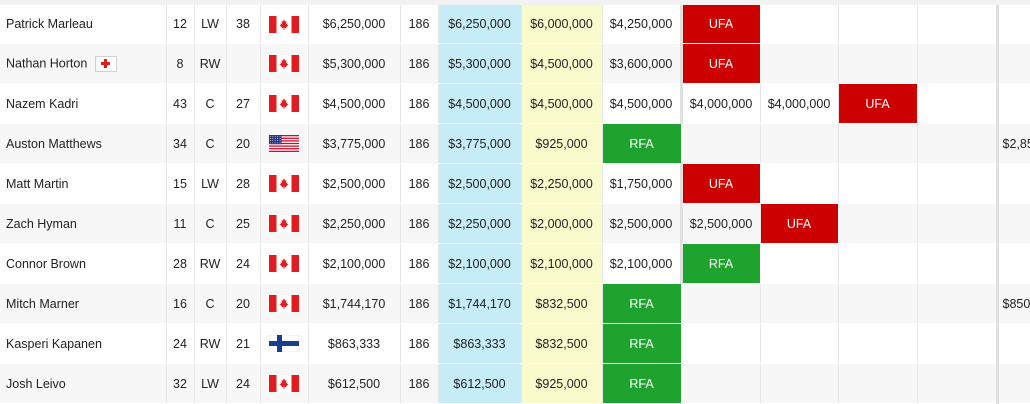  I want to click on season-2-cell: $2,000,000, so click(562, 223).